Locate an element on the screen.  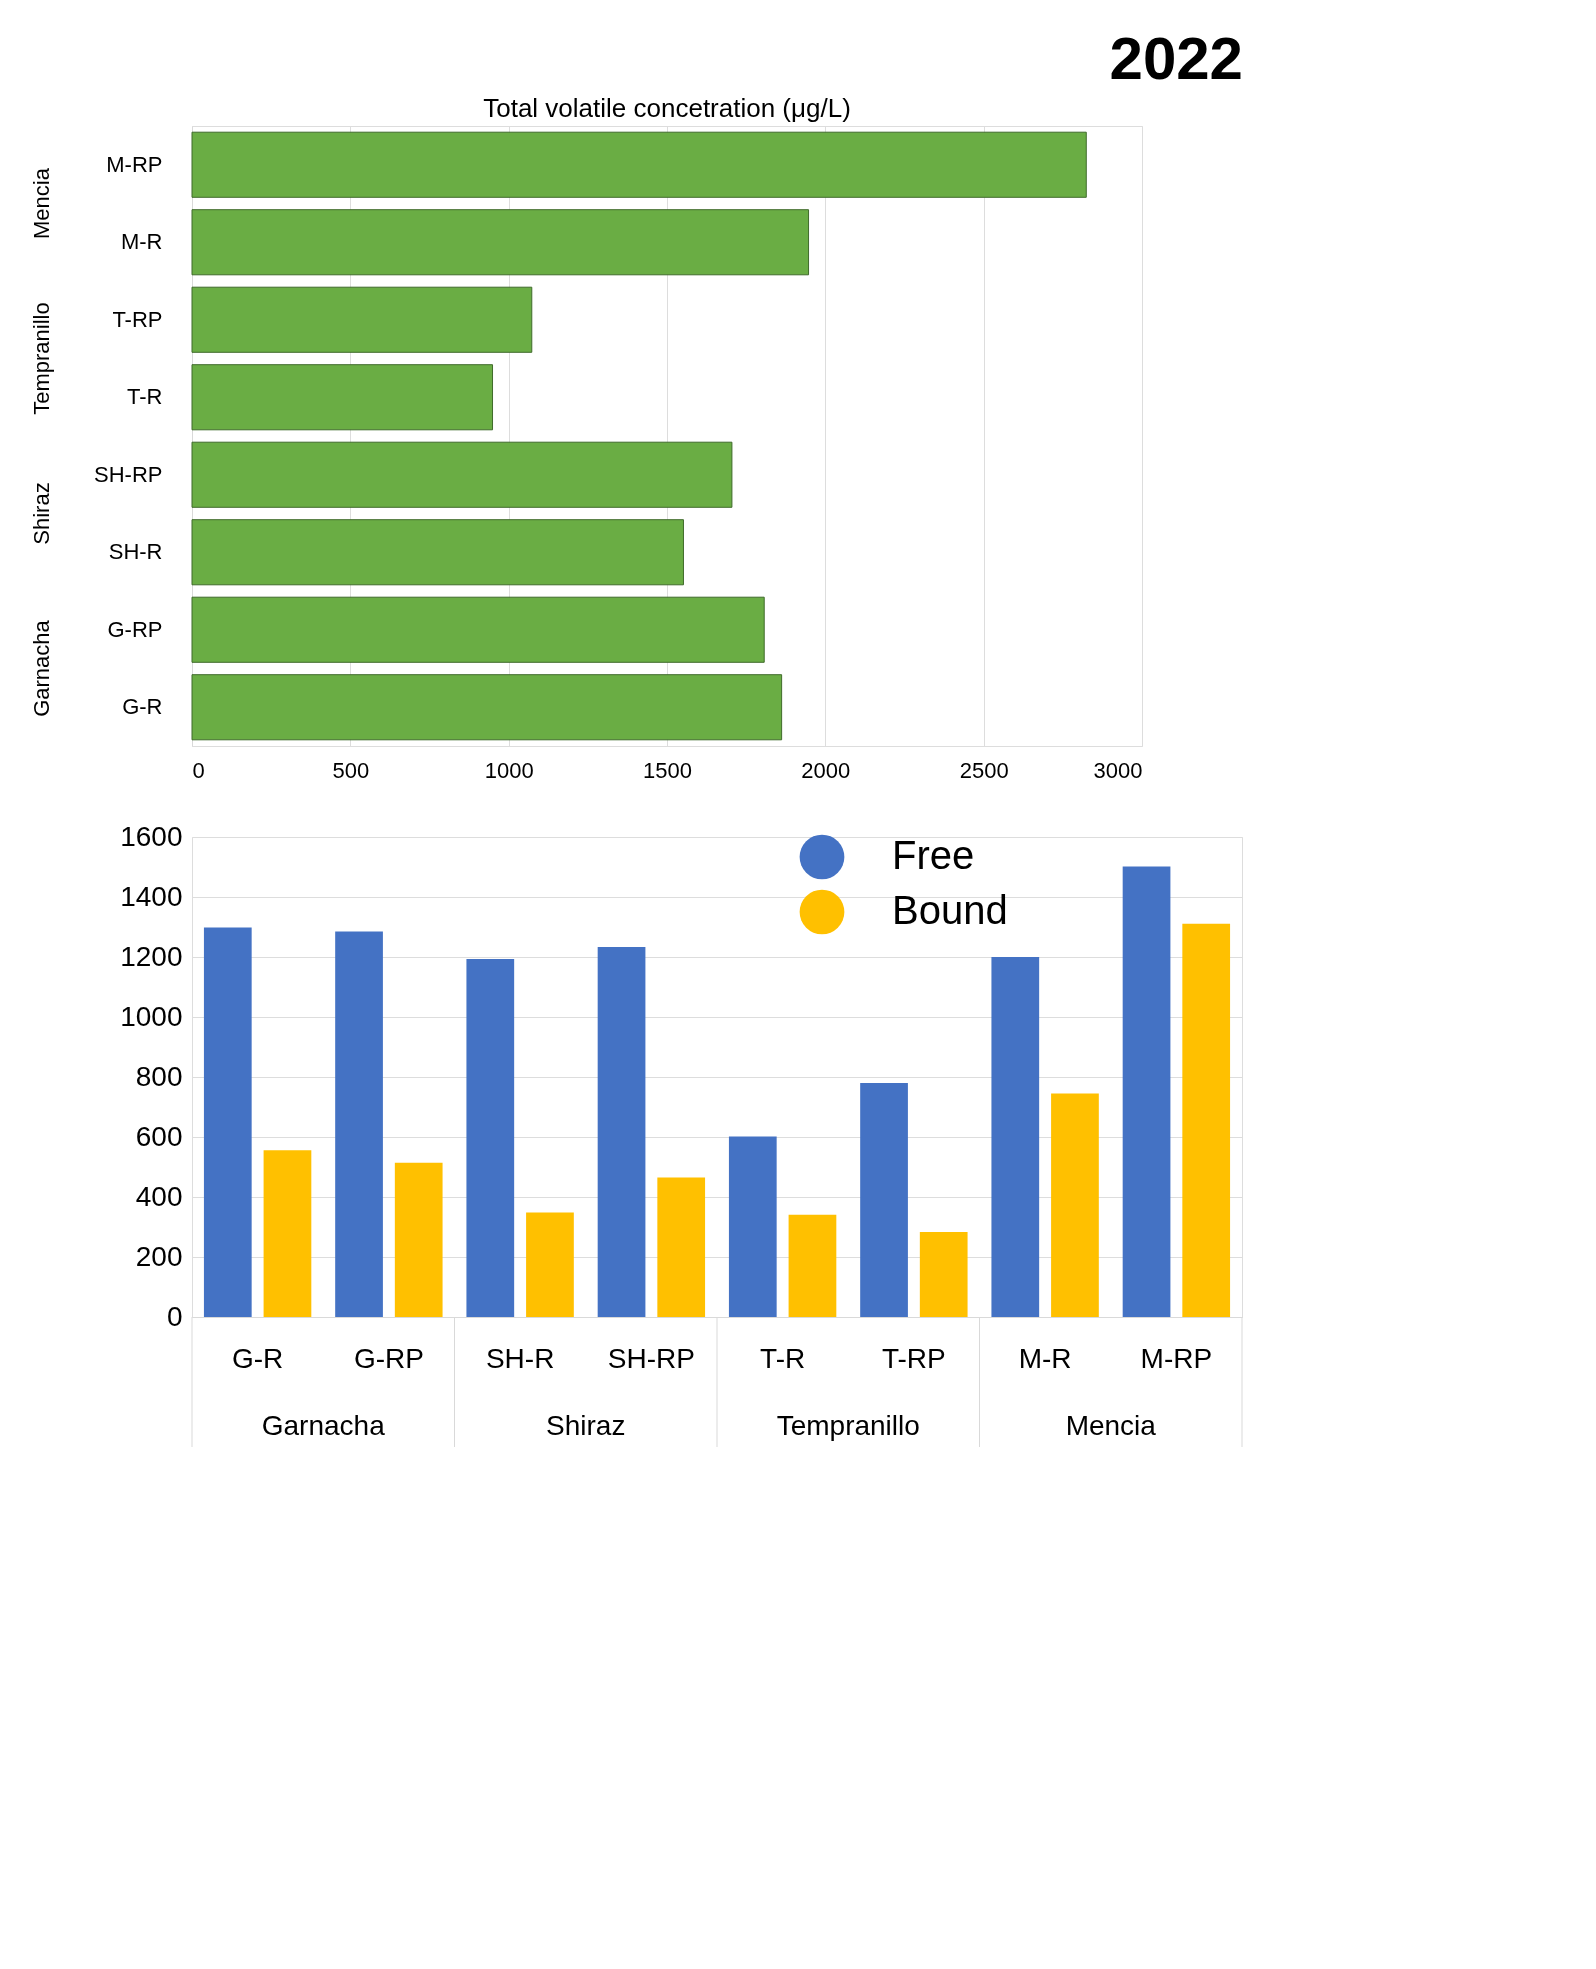
x-tick-label: M-R is located at coordinates (1045, 1358).